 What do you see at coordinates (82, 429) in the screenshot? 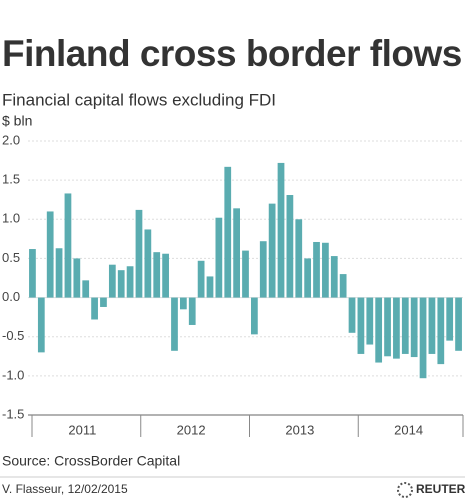
I see `x-group-label: 2011` at bounding box center [82, 429].